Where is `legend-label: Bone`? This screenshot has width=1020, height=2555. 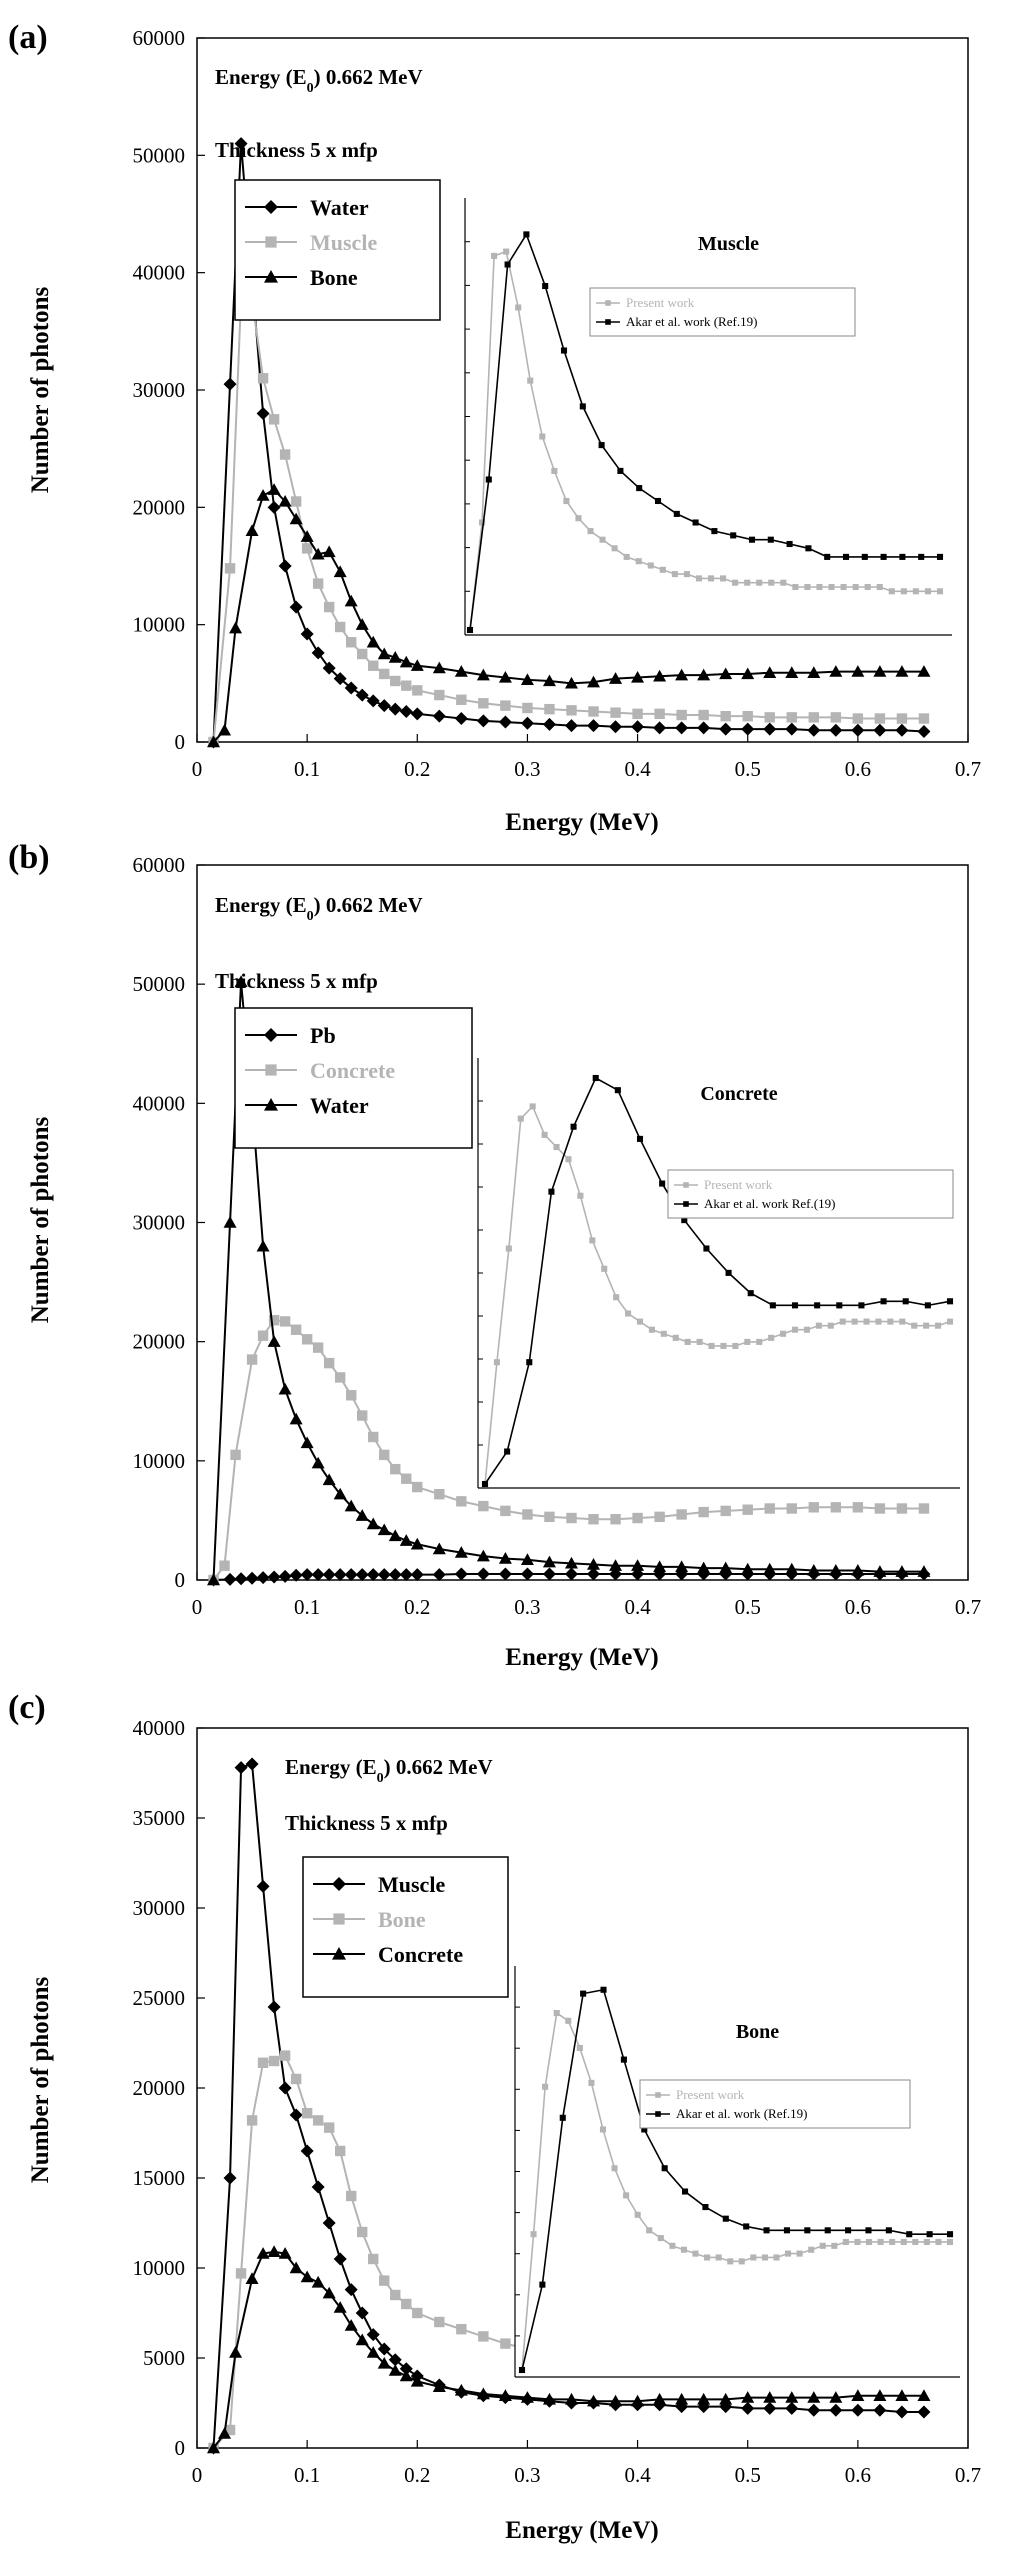 legend-label: Bone is located at coordinates (402, 1919).